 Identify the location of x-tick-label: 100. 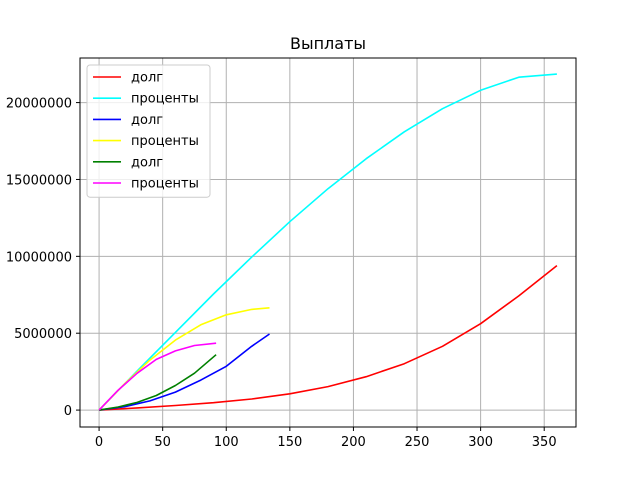
(226, 442).